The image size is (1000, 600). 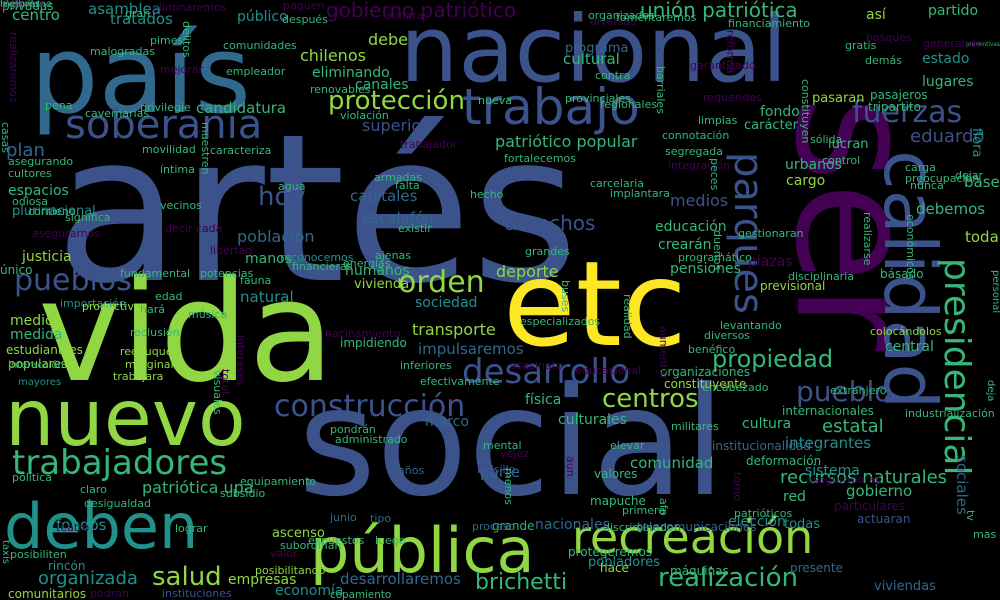 I want to click on cloud-word: actuaran, so click(x=884, y=519).